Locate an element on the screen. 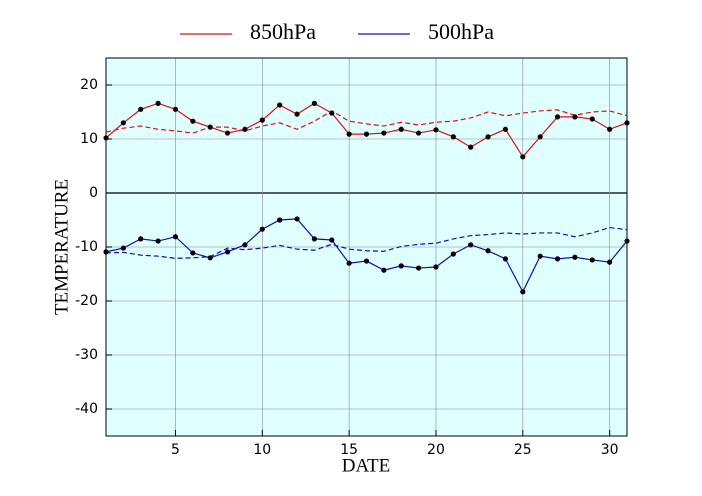 This screenshot has height=496, width=702. y-tick-label: -20 is located at coordinates (86, 301).